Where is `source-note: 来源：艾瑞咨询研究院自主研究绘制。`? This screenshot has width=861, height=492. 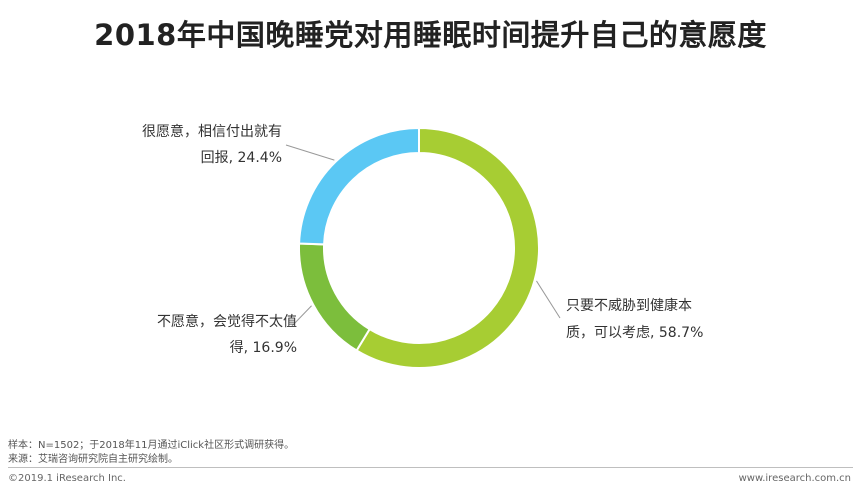 source-note: 来源：艾瑞咨询研究院自主研究绘制。 is located at coordinates (93, 459).